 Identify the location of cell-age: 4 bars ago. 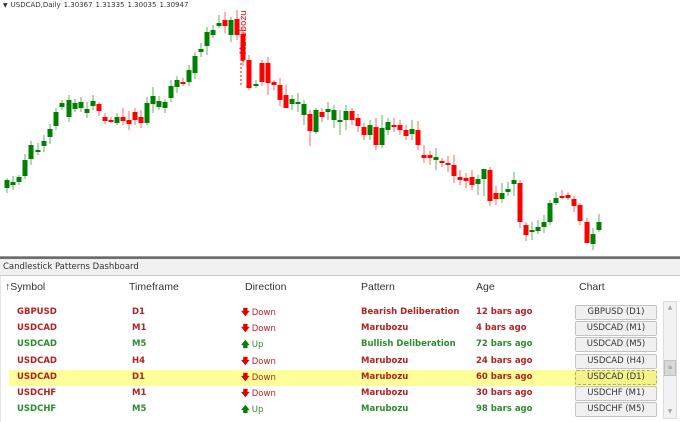
(501, 328).